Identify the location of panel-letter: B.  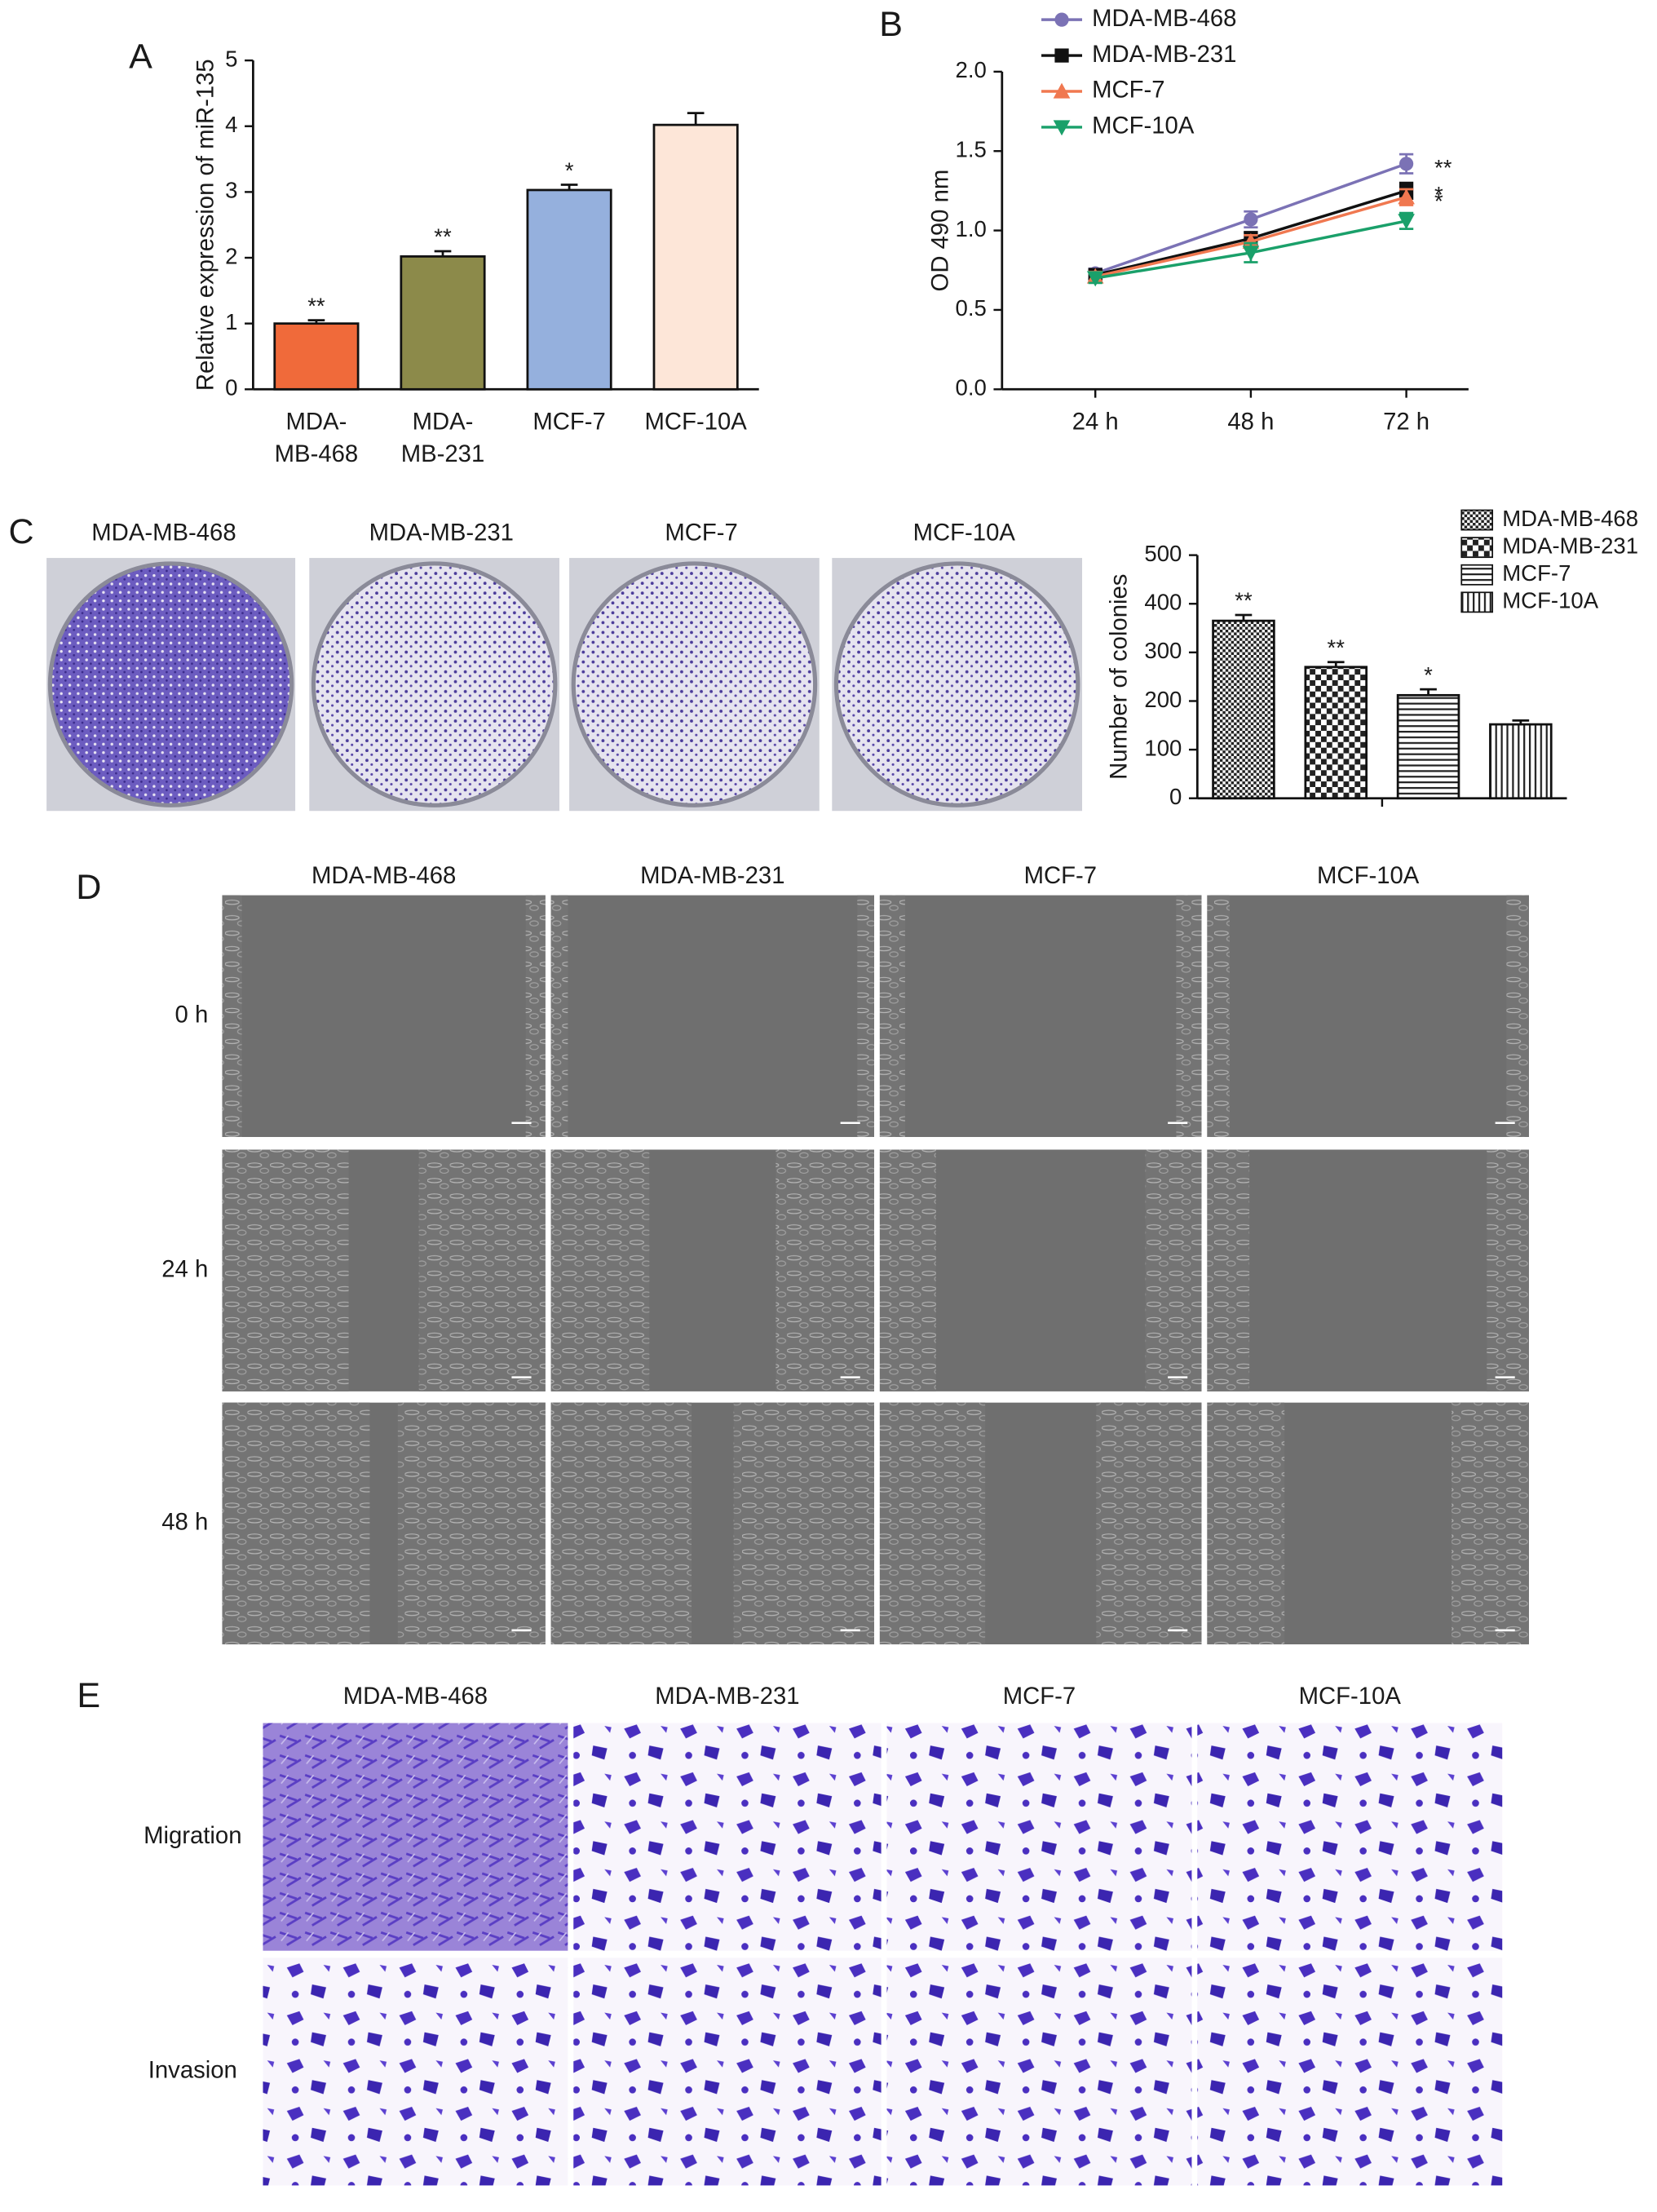
(891, 25).